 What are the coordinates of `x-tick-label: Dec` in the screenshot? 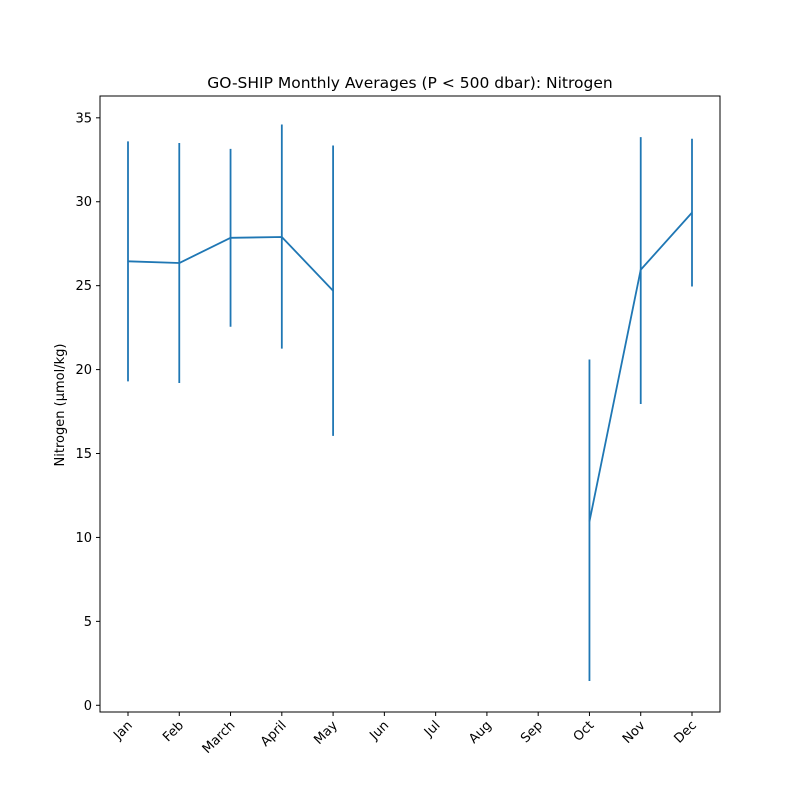 It's located at (685, 732).